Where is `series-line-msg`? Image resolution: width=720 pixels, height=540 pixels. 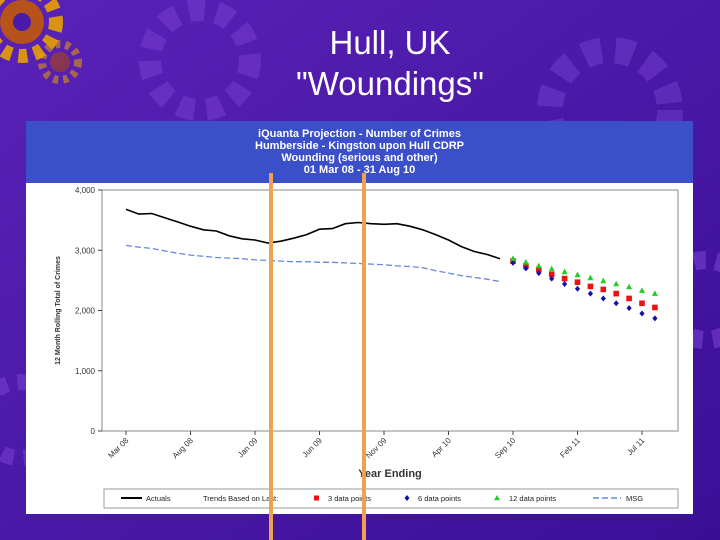
series-line-msg is located at coordinates (313, 263).